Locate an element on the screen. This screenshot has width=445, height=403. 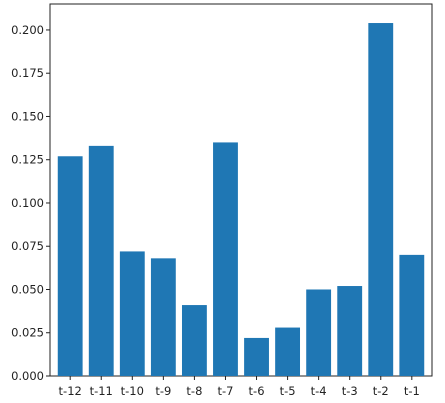
x-tick-label: t-9 is located at coordinates (163, 391).